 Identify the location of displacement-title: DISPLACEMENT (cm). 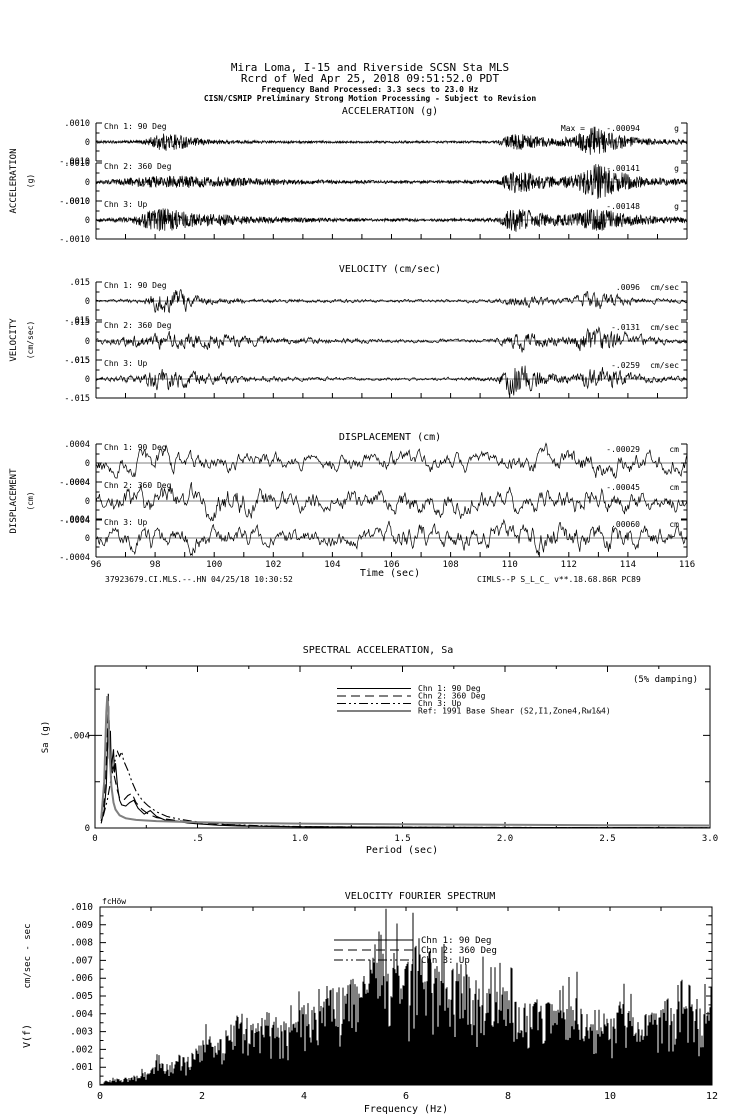
(390, 437).